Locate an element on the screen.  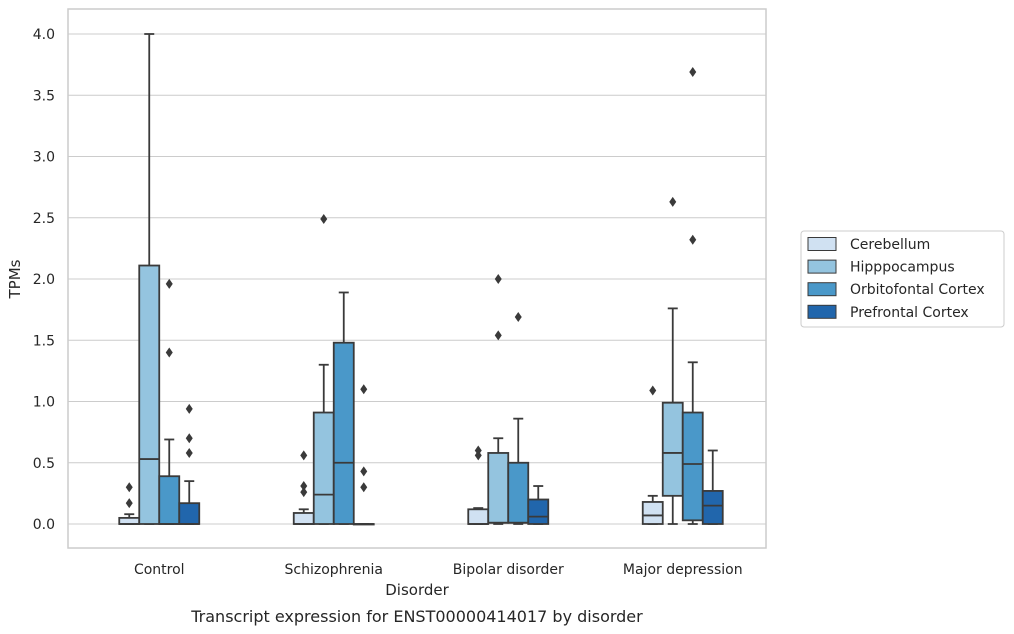
y-tick-label: 0.0 is located at coordinates (44, 525).